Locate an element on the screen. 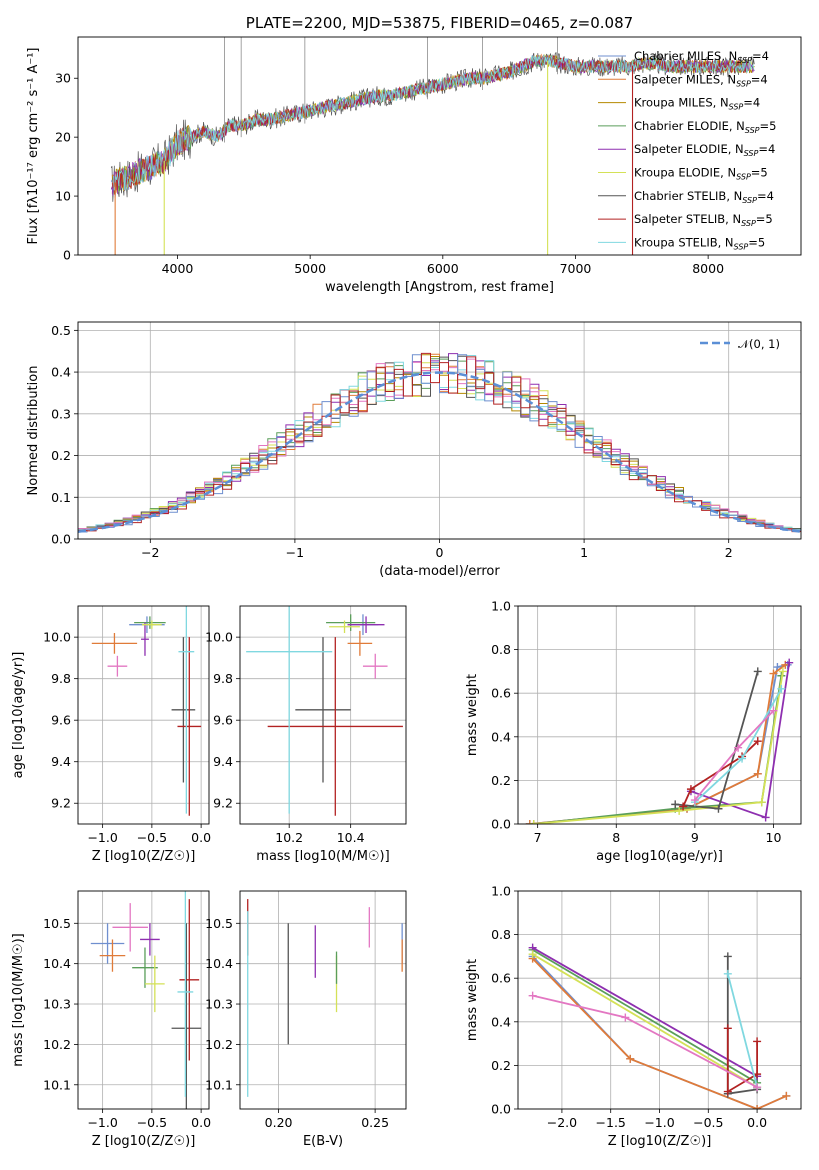 This screenshot has height=1170, width=819. x-axis-label: Z [log10(Z/Z☉)] is located at coordinates (144, 856).